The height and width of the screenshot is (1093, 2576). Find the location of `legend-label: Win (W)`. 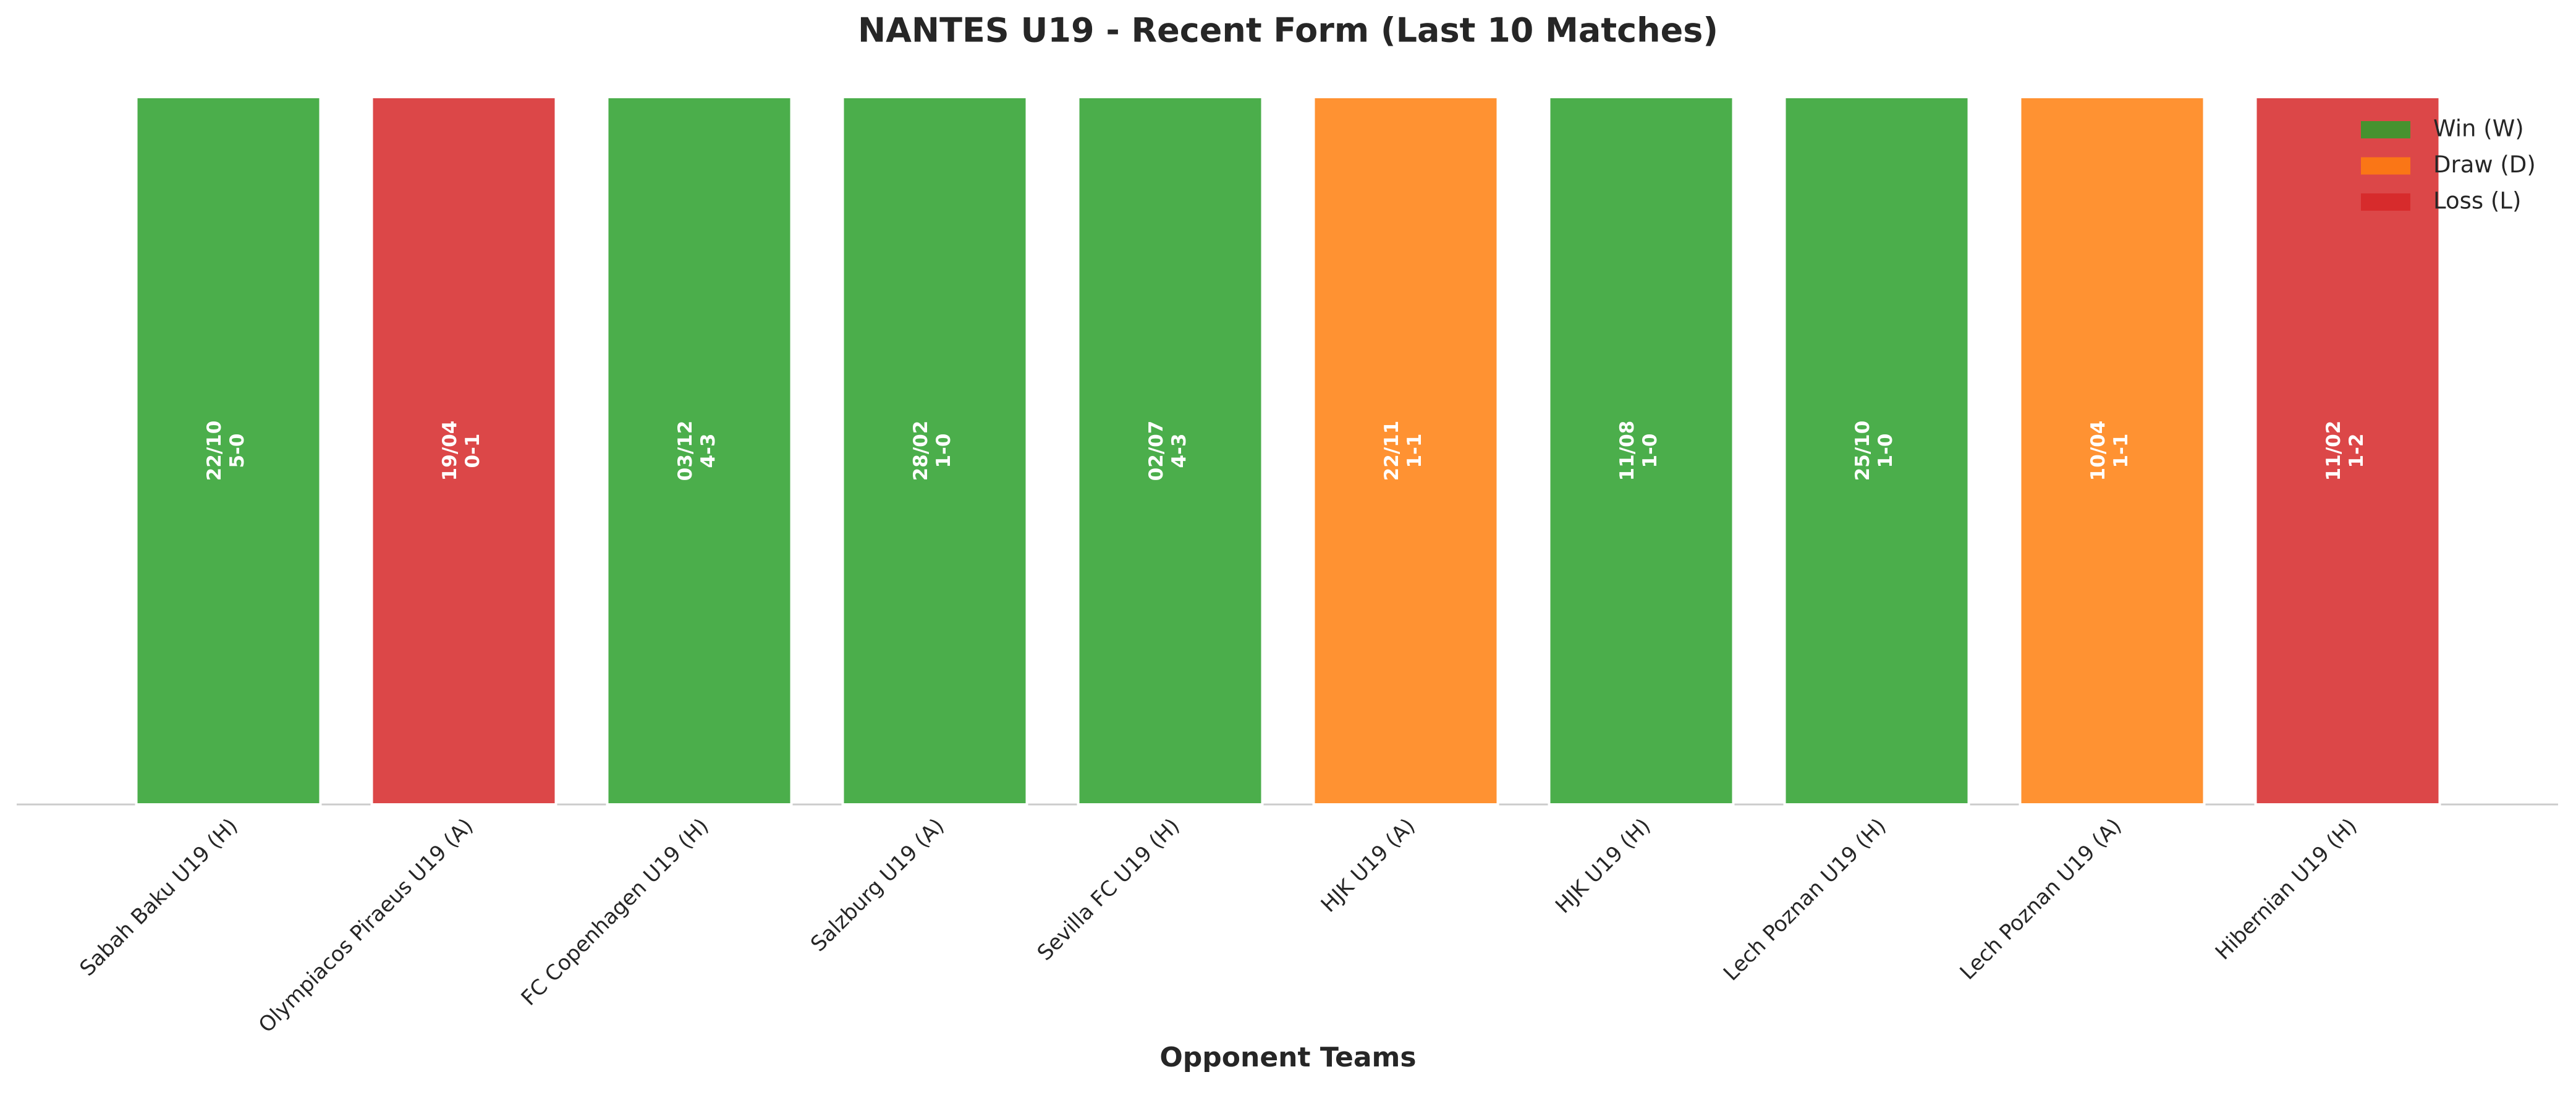

legend-label: Win (W) is located at coordinates (2478, 129).